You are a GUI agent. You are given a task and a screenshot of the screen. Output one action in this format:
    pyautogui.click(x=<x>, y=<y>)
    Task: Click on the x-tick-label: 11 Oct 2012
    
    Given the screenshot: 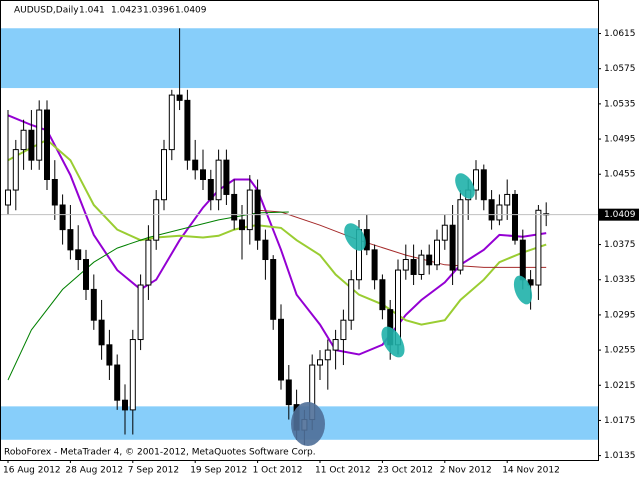 What is the action you would take?
    pyautogui.click(x=343, y=471)
    